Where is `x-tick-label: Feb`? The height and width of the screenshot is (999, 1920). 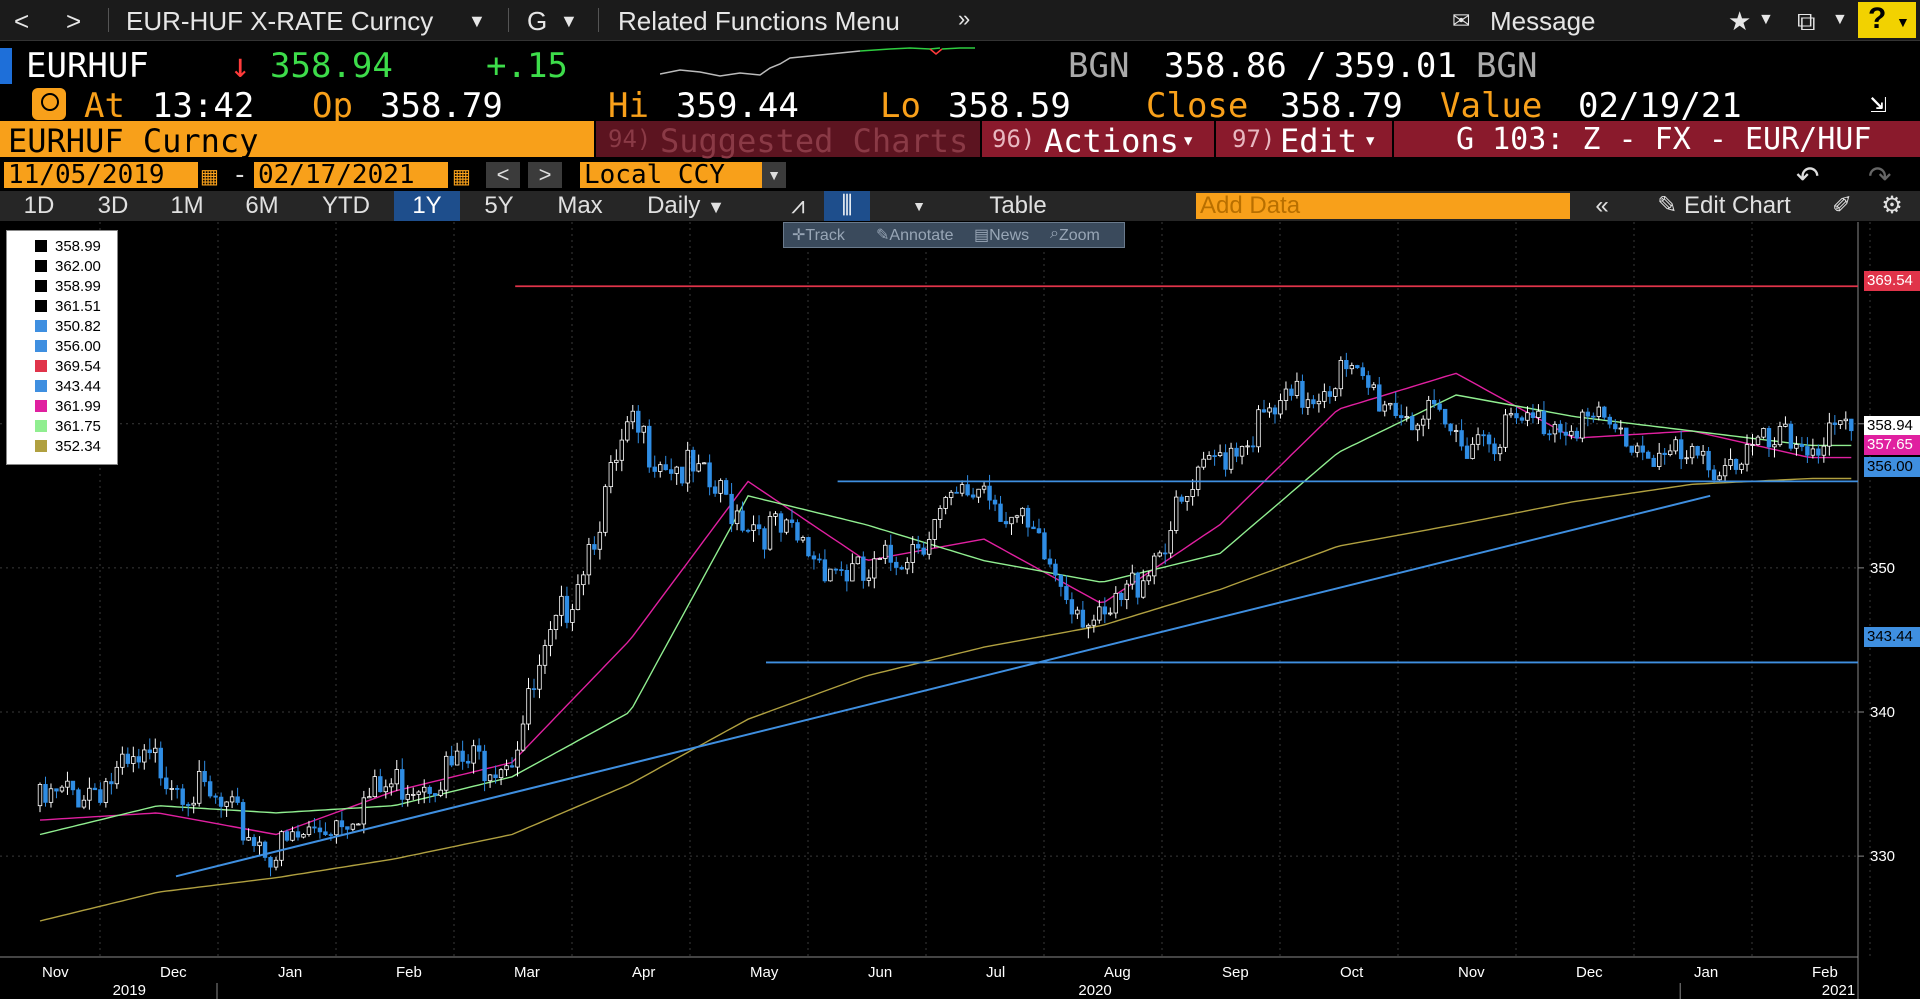 x-tick-label: Feb is located at coordinates (409, 972).